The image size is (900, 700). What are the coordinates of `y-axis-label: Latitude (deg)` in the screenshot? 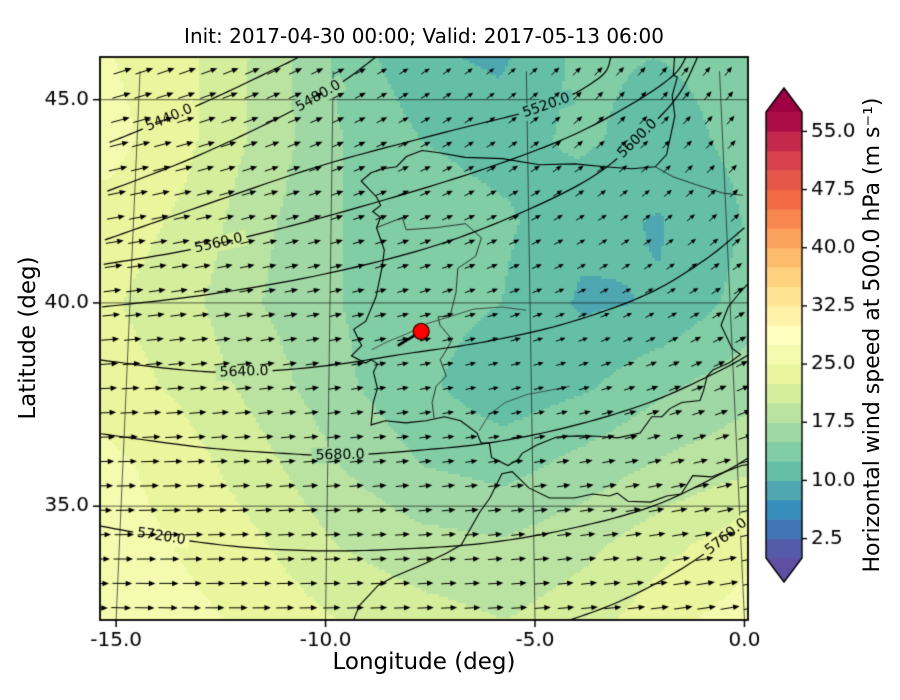 It's located at (28, 338).